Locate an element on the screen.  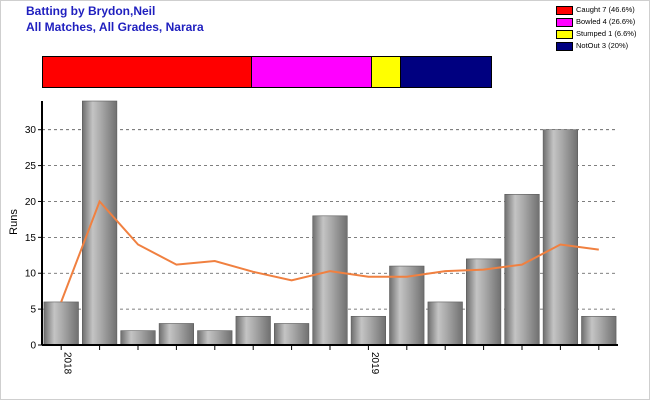
chart-subtitle: All Matches, All Grades, Narara is located at coordinates (115, 27).